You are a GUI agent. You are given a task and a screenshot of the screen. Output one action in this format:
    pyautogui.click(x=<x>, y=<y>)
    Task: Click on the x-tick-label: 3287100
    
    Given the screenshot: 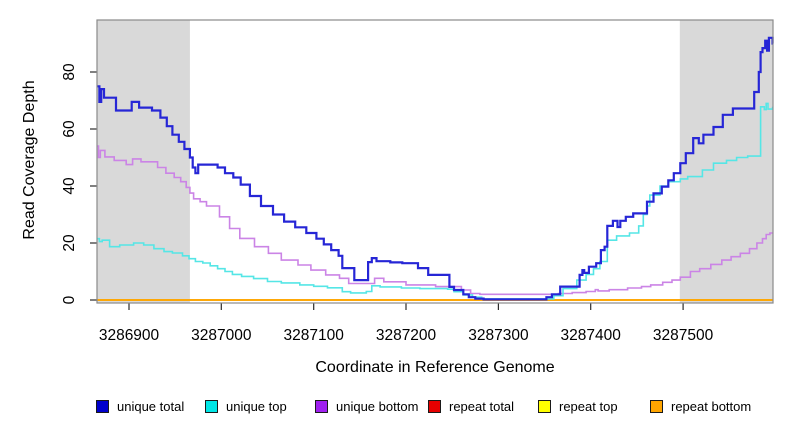 What is the action you would take?
    pyautogui.click(x=314, y=335)
    